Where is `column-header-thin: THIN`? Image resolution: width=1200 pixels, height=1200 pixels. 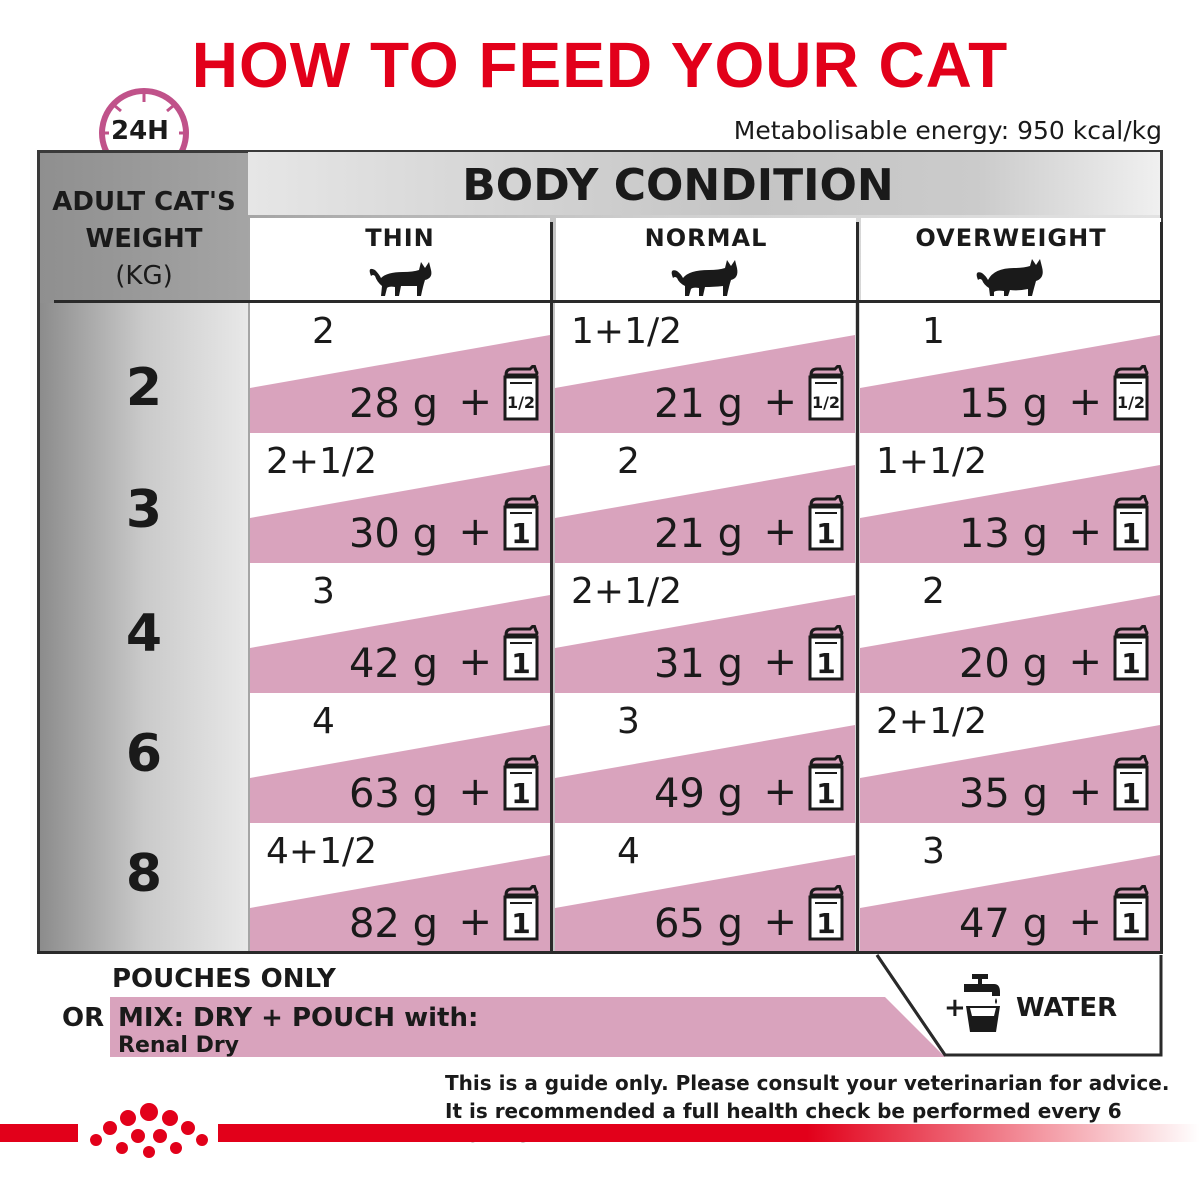 column-header-thin: THIN is located at coordinates (400, 260).